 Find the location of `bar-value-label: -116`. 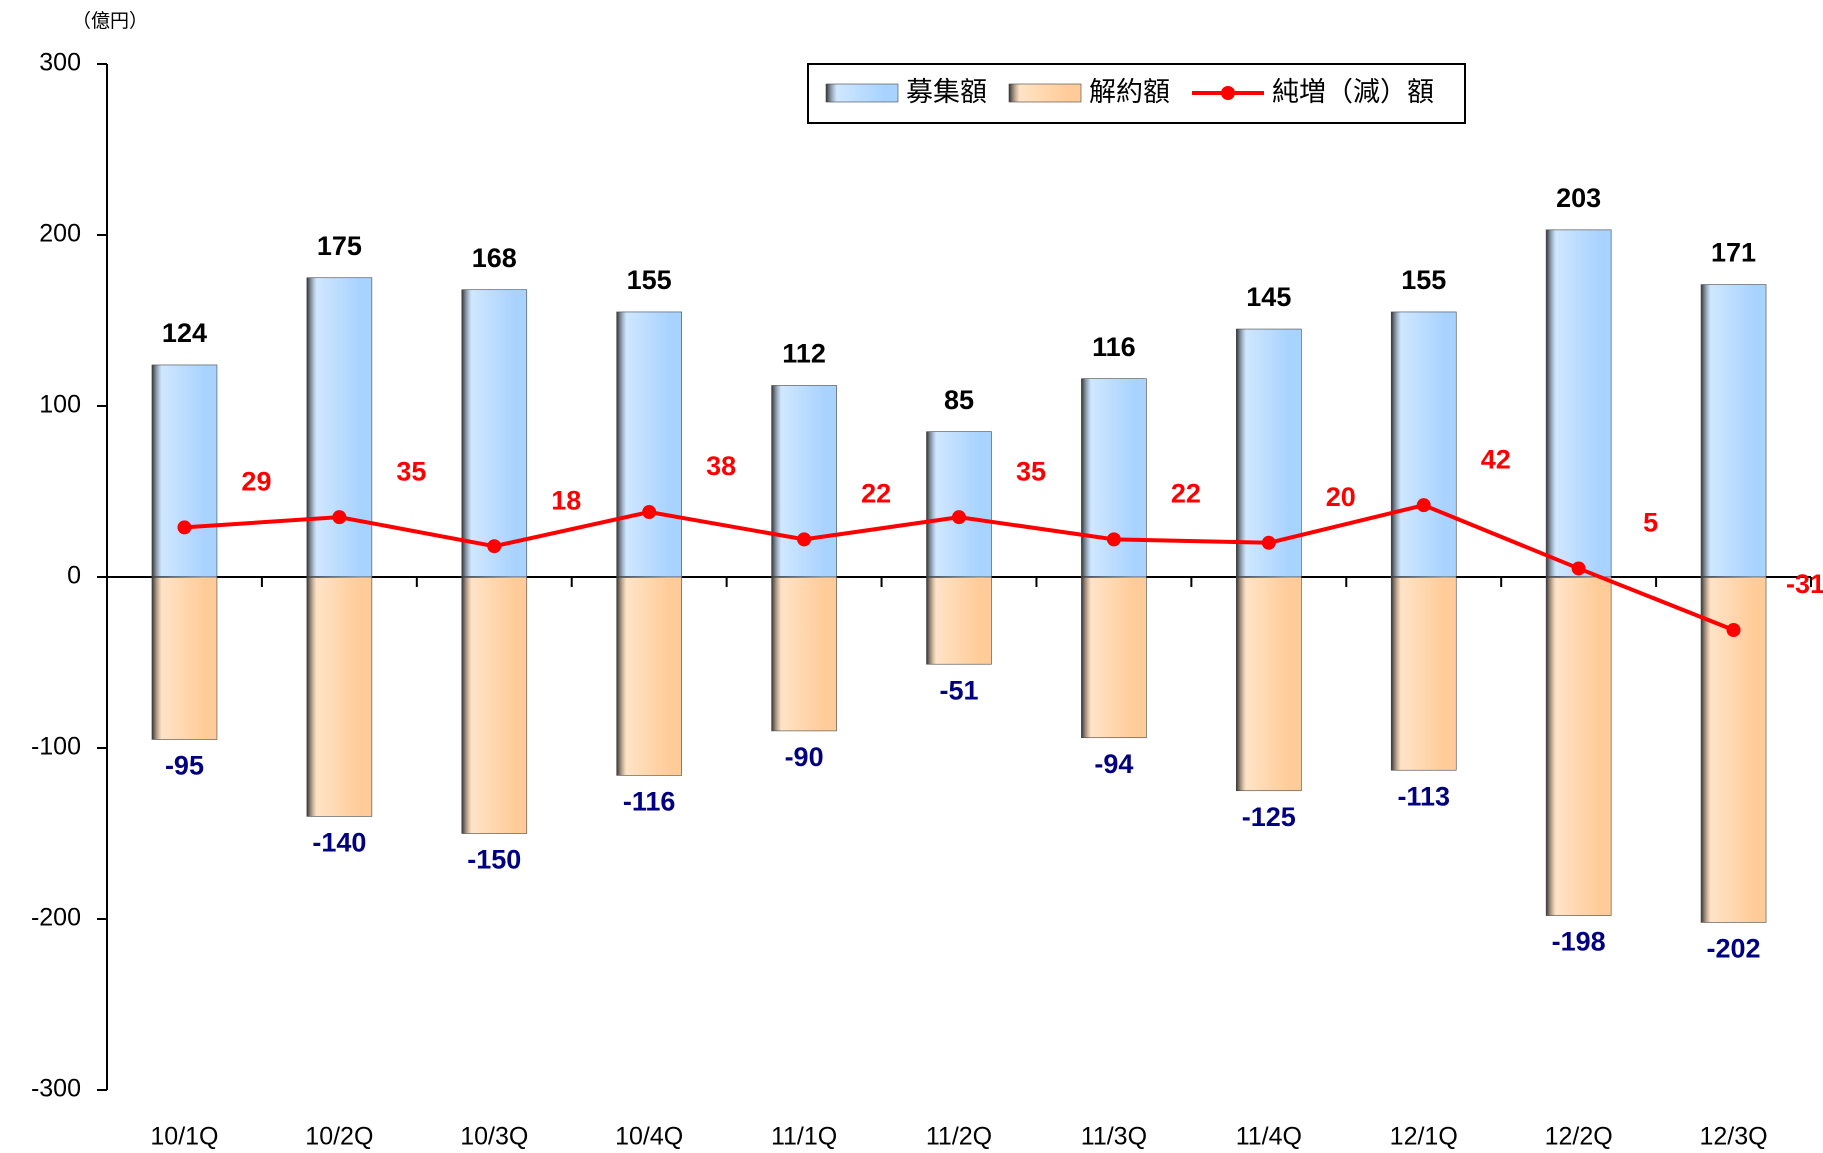

bar-value-label: -116 is located at coordinates (649, 801).